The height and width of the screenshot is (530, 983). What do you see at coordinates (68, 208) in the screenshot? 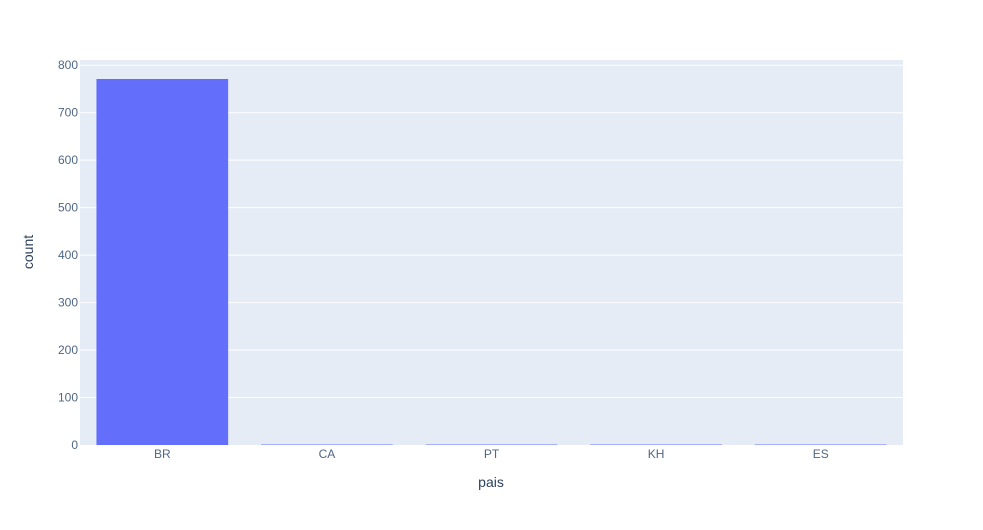
I see `y-tick-label: 500` at bounding box center [68, 208].